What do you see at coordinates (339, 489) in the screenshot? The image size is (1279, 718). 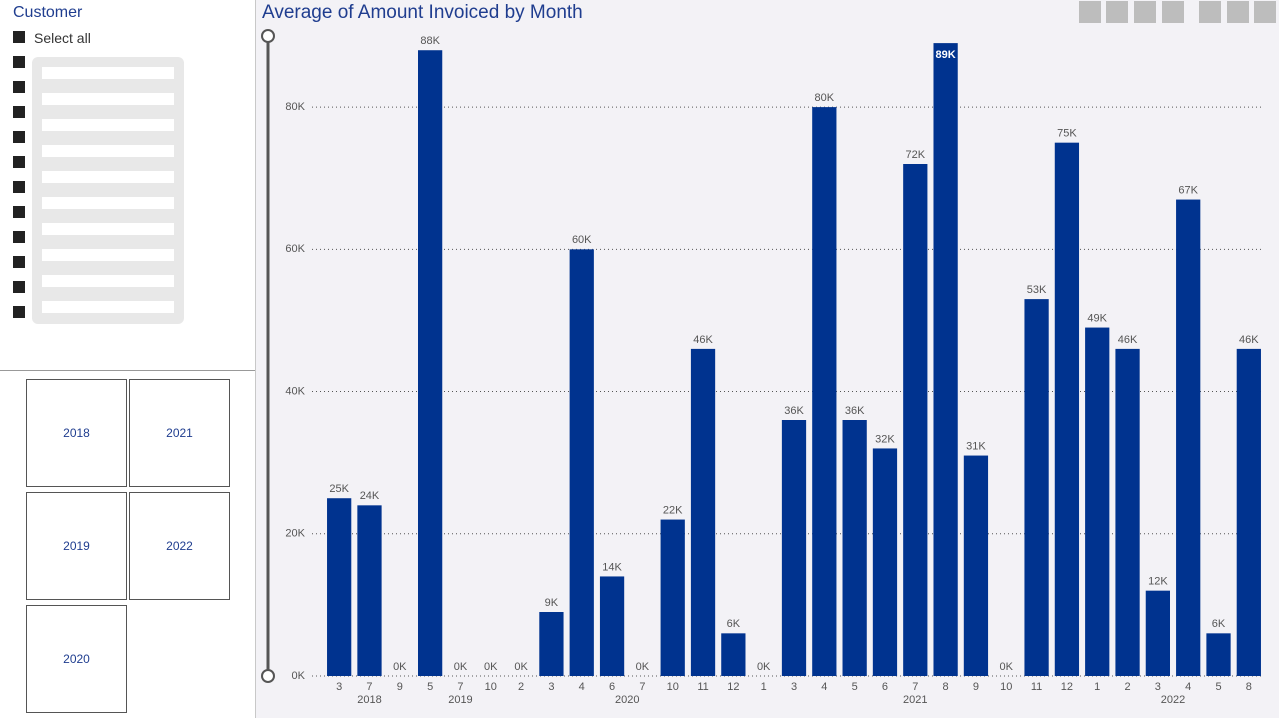 I see `data-label: 25K` at bounding box center [339, 489].